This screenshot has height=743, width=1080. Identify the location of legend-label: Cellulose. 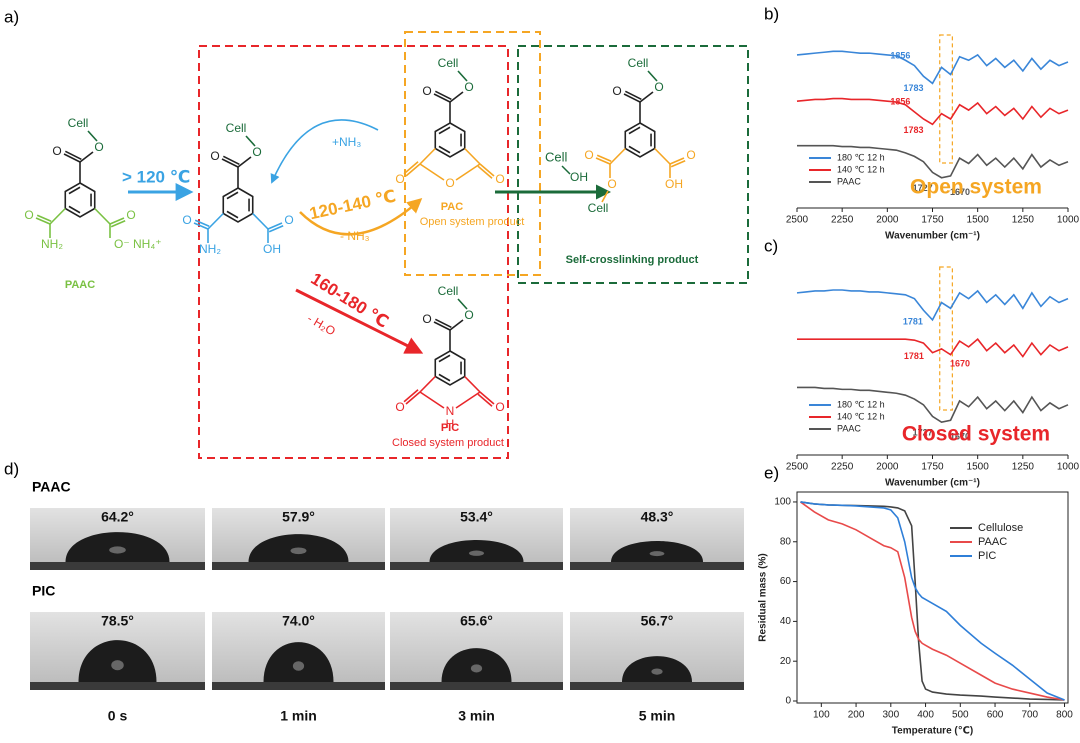
(1000, 528).